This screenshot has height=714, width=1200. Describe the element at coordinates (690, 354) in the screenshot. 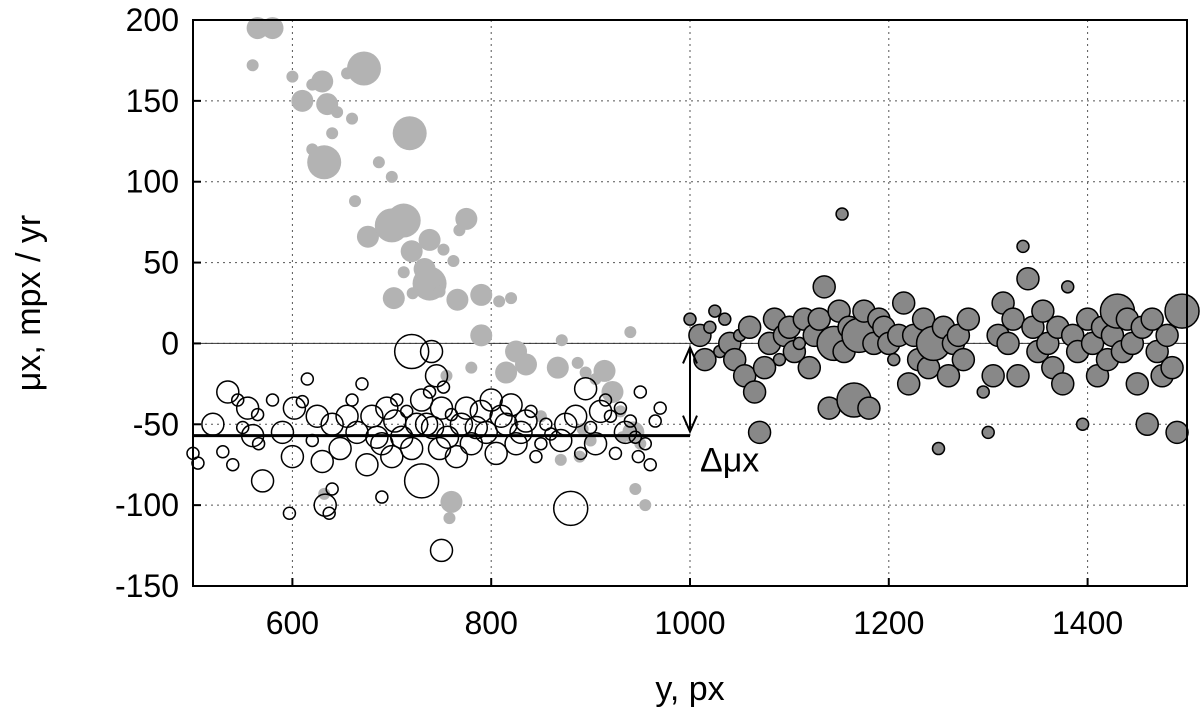

I see `delta-arrow-head-up` at that location.